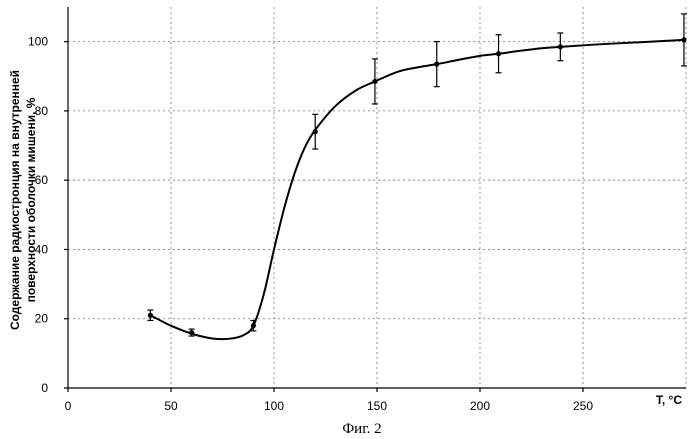 The image size is (700, 439). I want to click on y-tick-label: 0, so click(44, 388).